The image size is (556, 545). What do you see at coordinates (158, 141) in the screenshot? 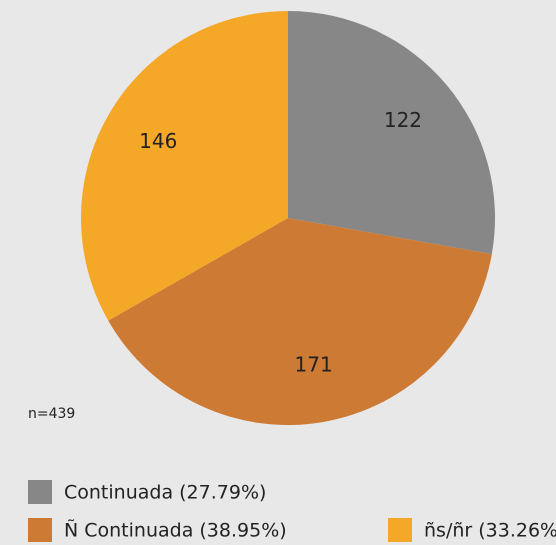
I see `data-label: 146` at bounding box center [158, 141].